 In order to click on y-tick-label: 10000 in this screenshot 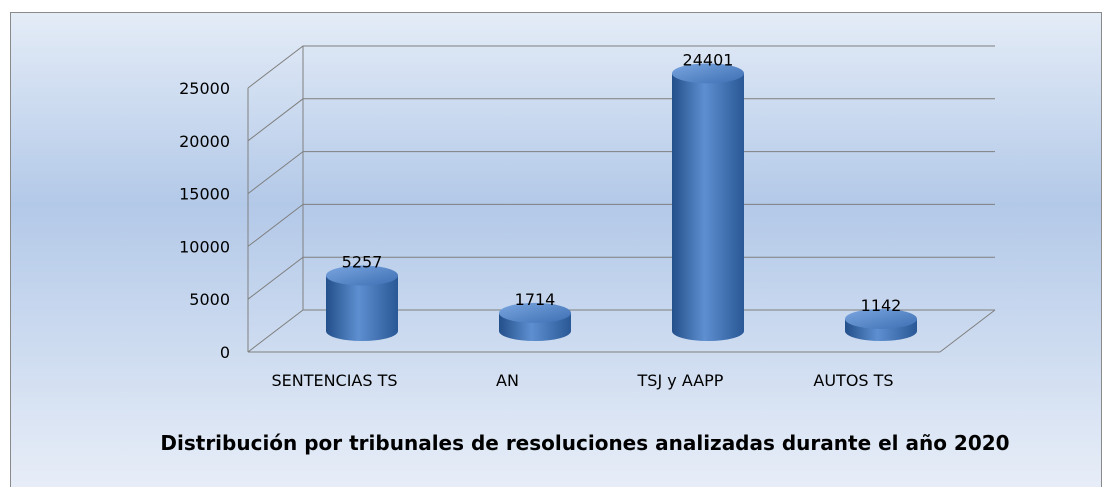, I will do `click(204, 246)`.